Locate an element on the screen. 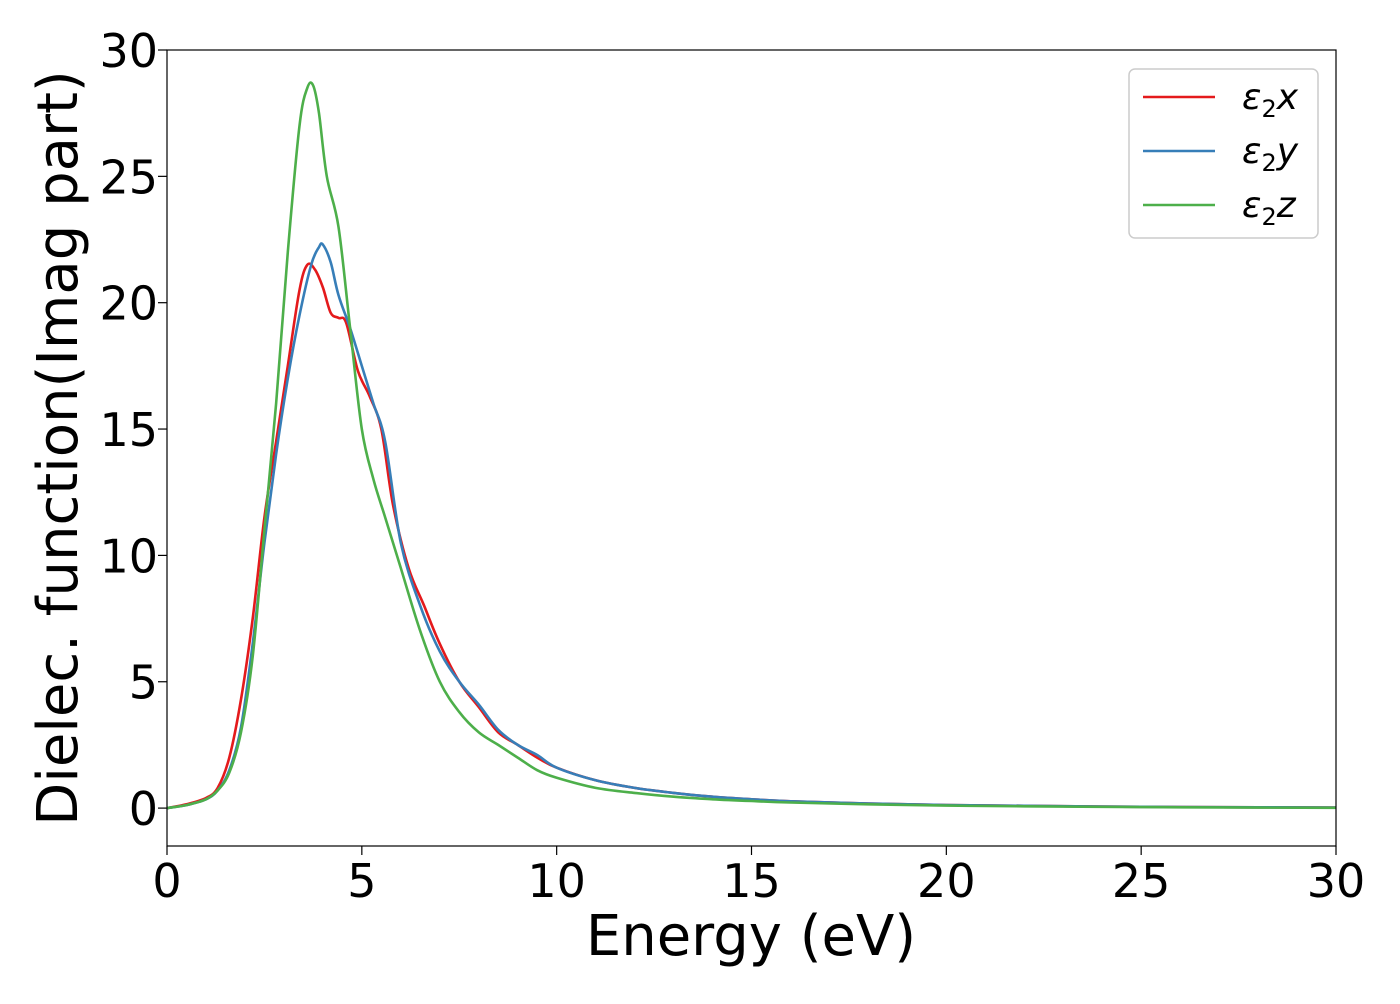 The width and height of the screenshot is (1400, 1004). x-axis: 0 5 10 15 20 25 30 is located at coordinates (758, 877).